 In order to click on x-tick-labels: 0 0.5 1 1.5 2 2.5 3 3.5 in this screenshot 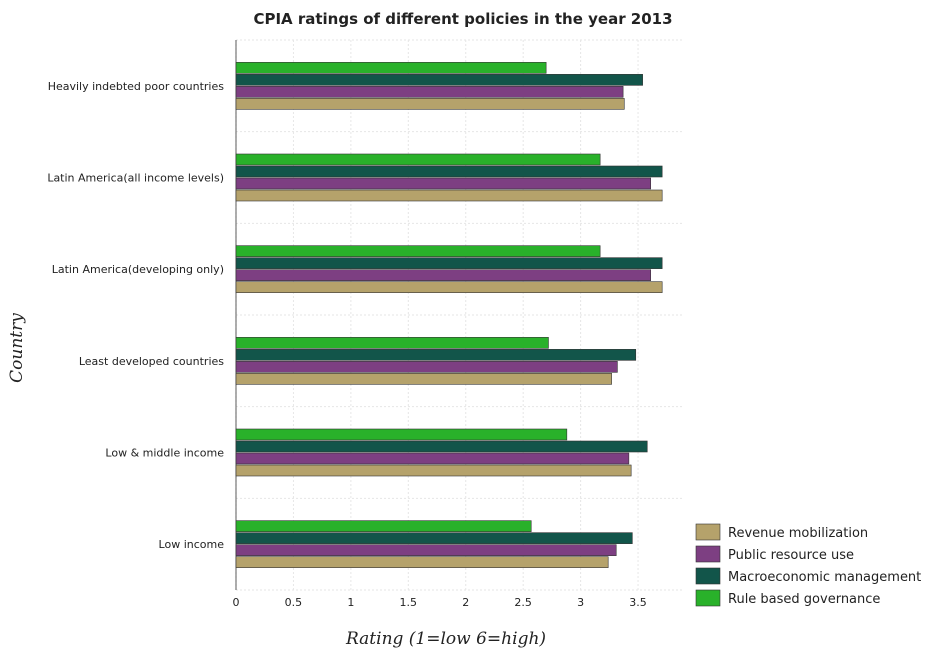, I will do `click(440, 602)`.